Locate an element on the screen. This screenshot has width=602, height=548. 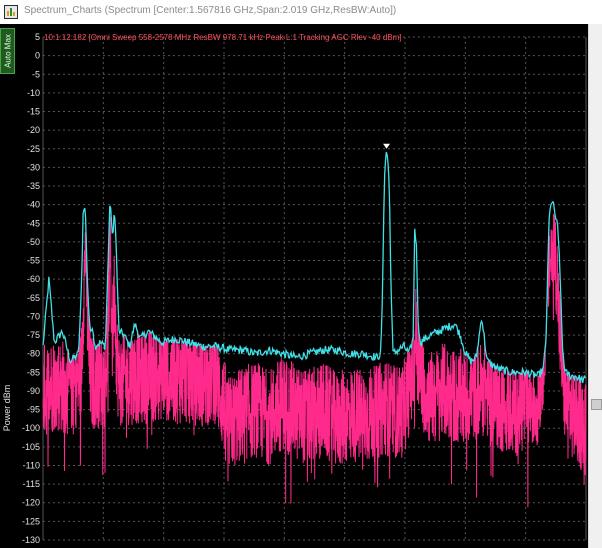
y-tick-label: -80 is located at coordinates (33, 354).